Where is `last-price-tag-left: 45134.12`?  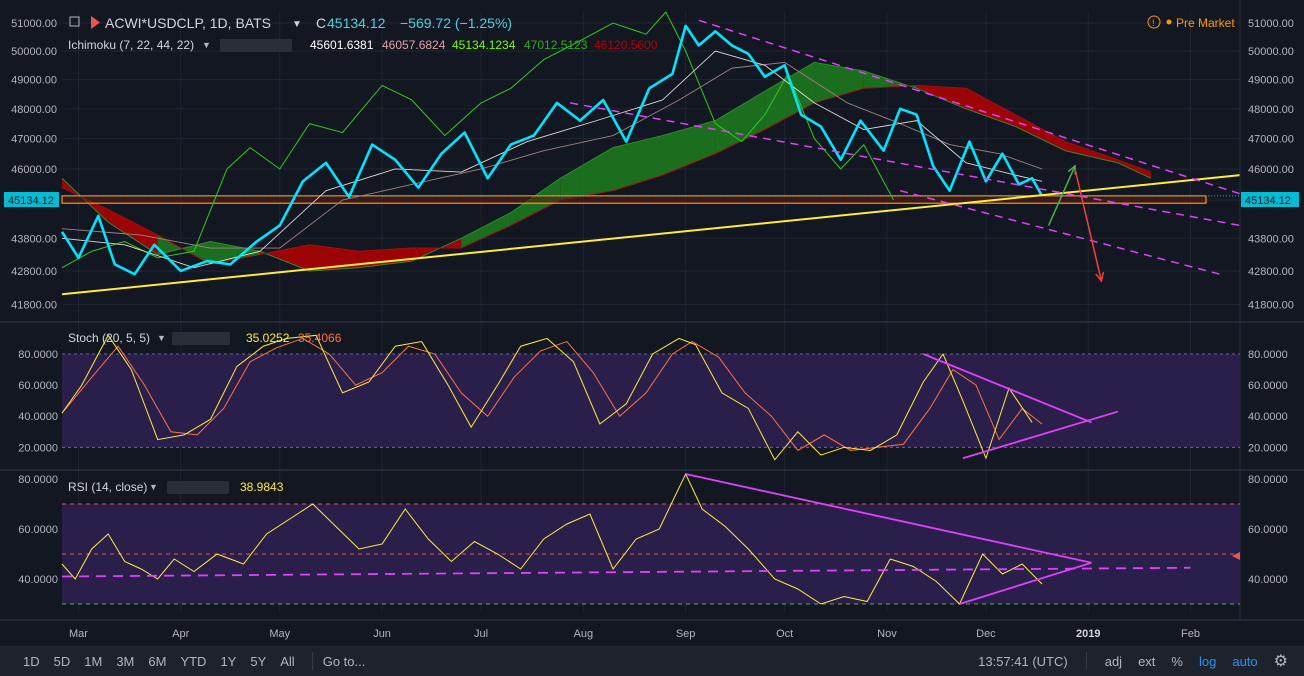 last-price-tag-left: 45134.12 is located at coordinates (31, 199).